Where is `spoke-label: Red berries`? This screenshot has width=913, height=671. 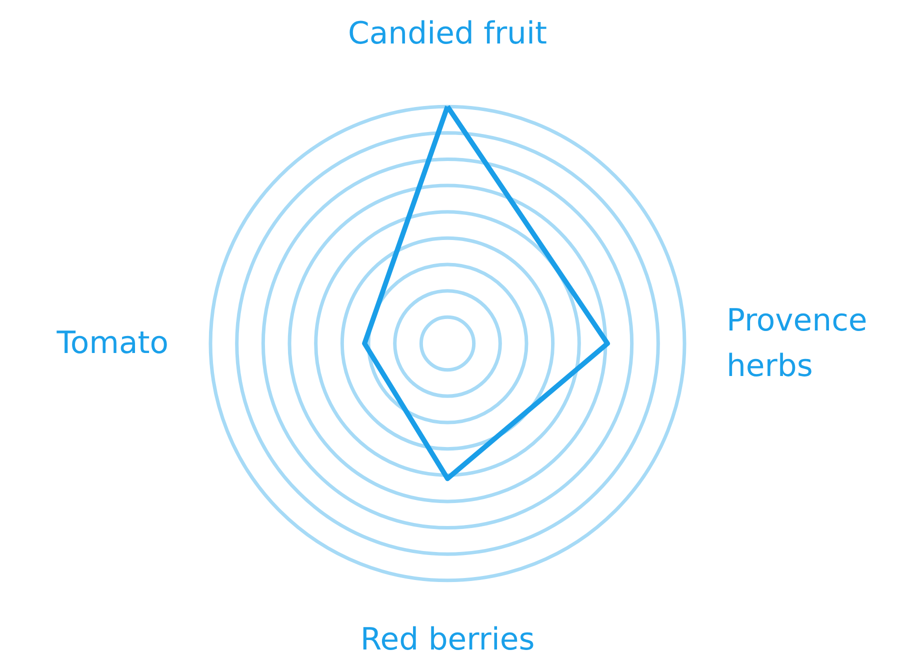
spoke-label: Red berries is located at coordinates (447, 640).